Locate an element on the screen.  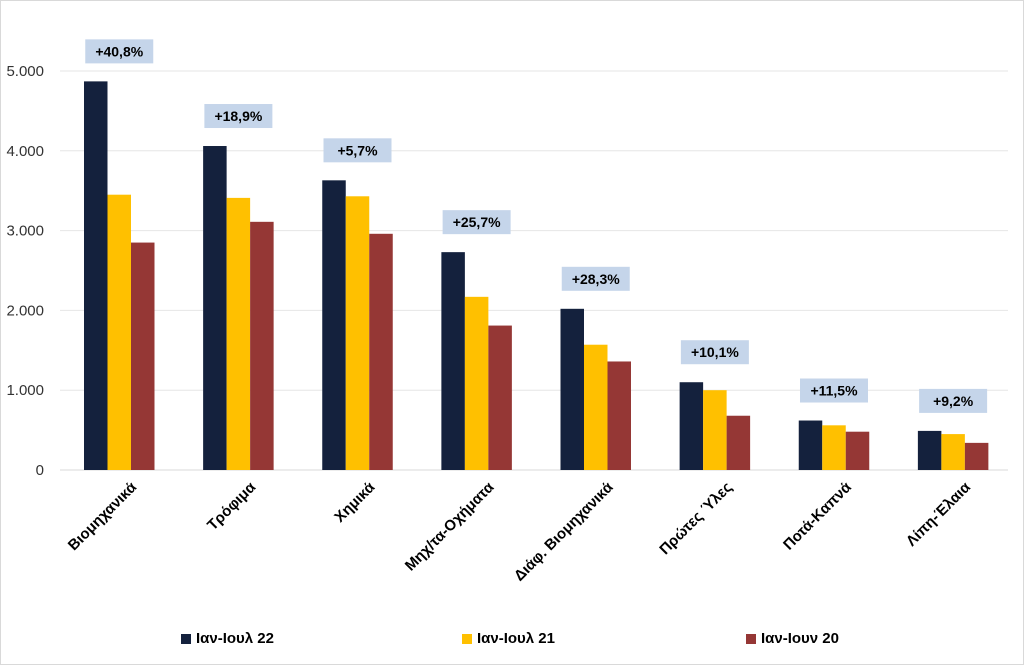
category-label: Βιομηχανικά is located at coordinates (103, 516).